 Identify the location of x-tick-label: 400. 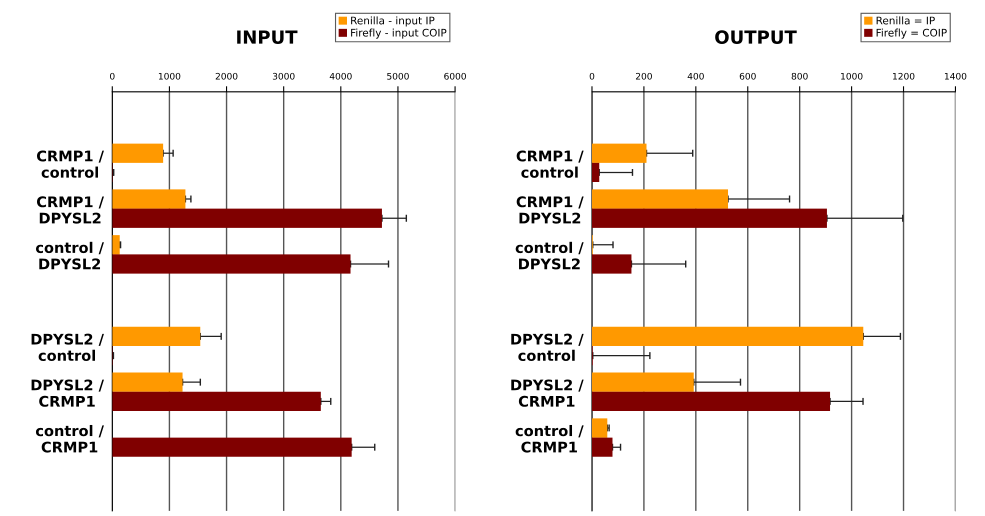
(696, 76).